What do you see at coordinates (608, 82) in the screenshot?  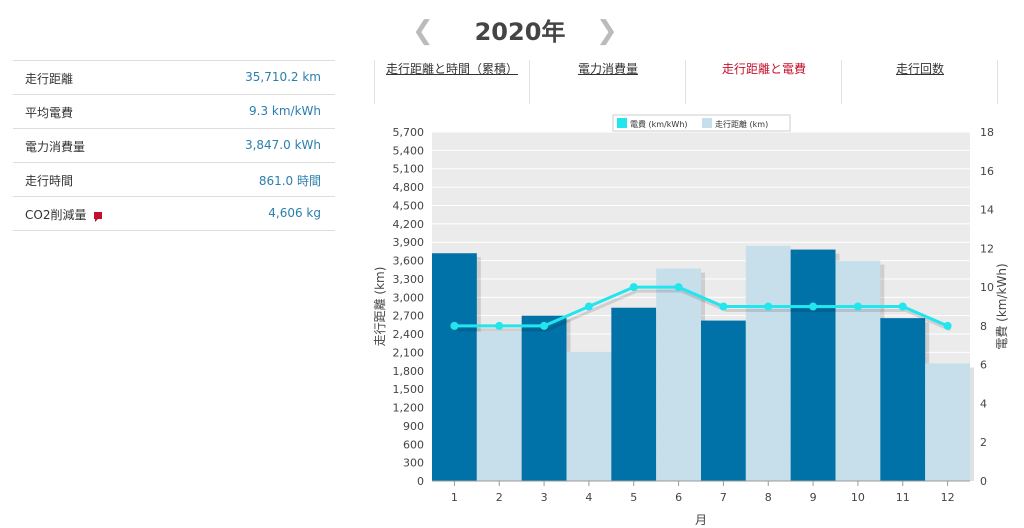 I see `tab-power: 電力消費量` at bounding box center [608, 82].